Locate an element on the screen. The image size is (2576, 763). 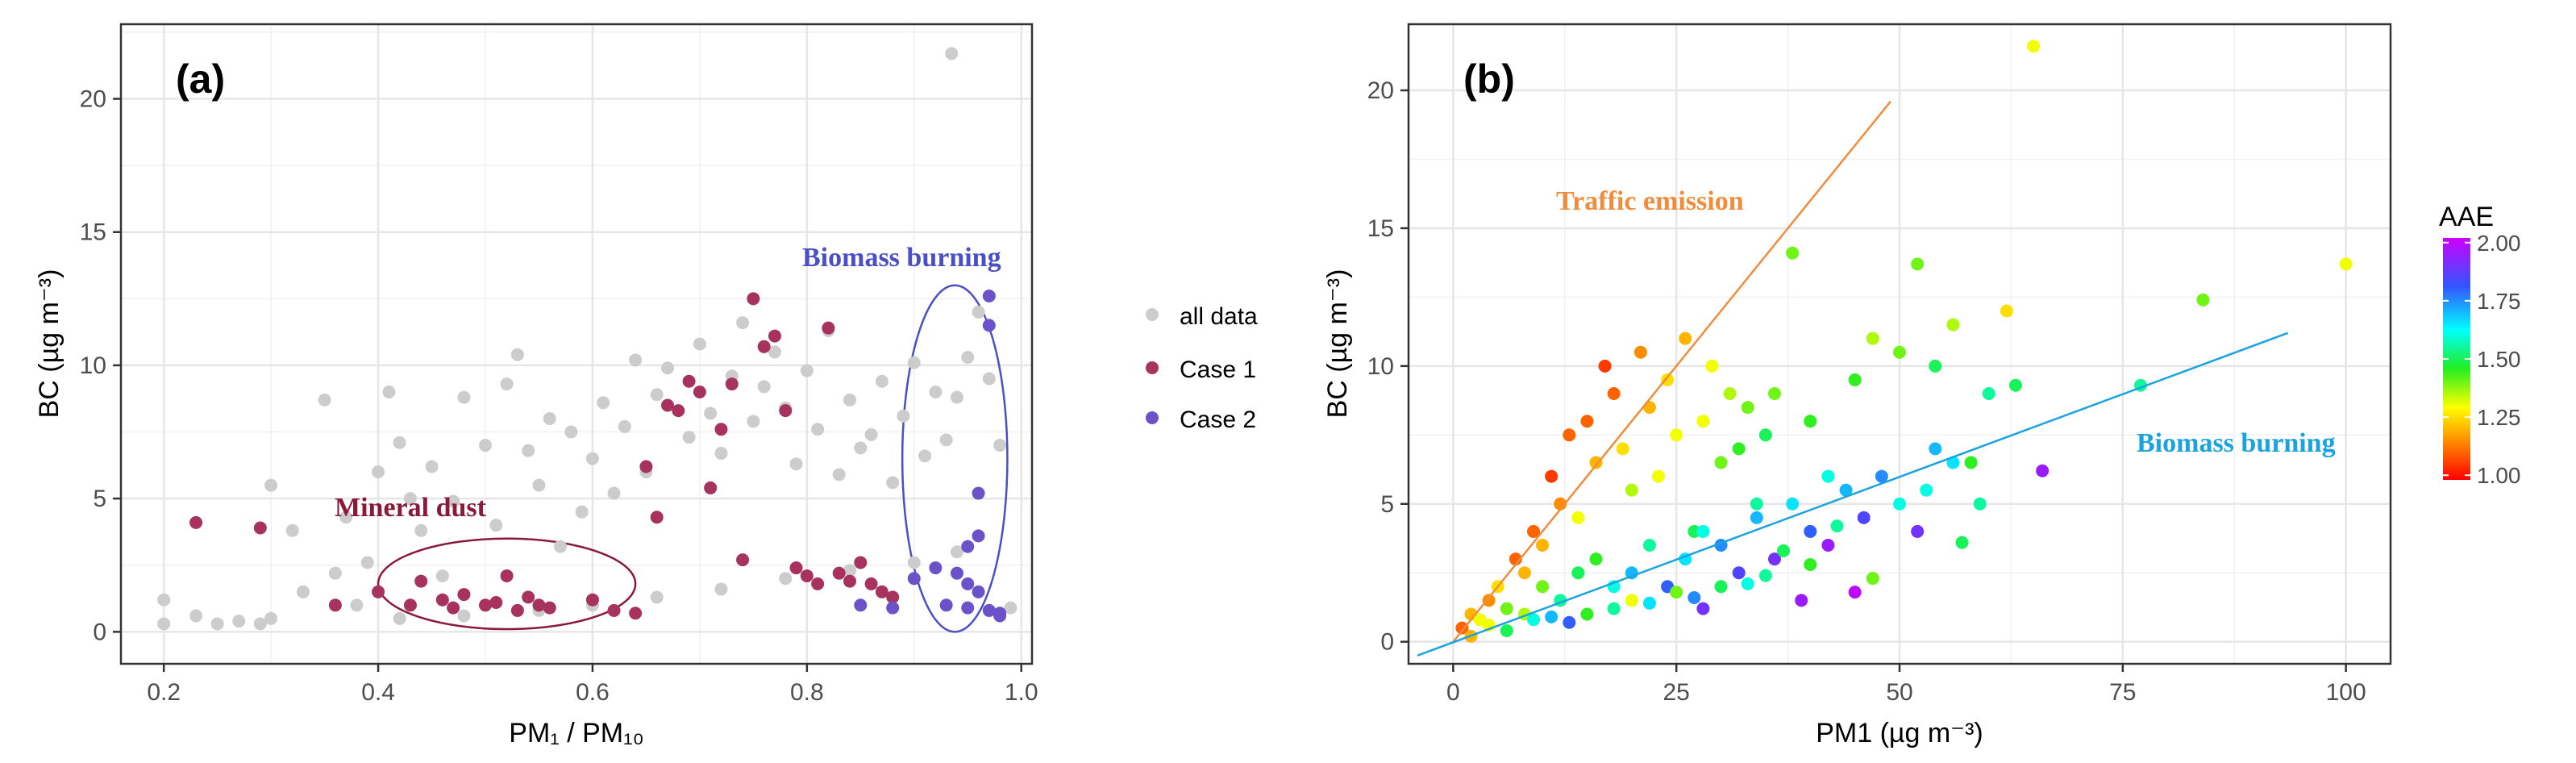
panel-b-y-tick-label: 5 is located at coordinates (1387, 504).